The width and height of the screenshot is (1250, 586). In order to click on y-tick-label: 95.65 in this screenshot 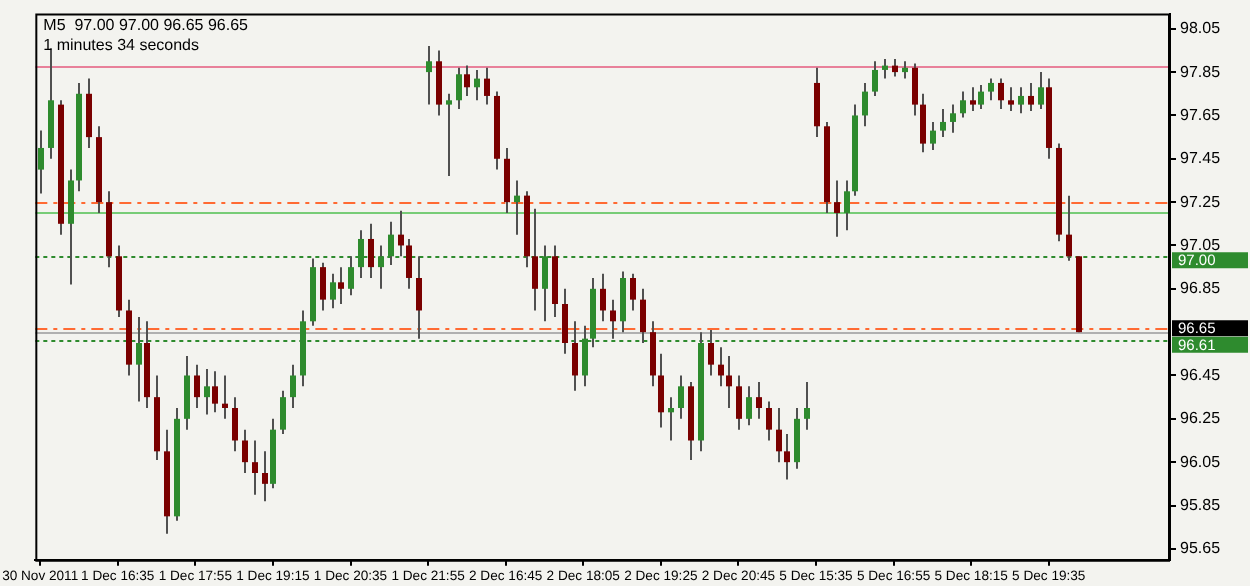, I will do `click(1201, 548)`.